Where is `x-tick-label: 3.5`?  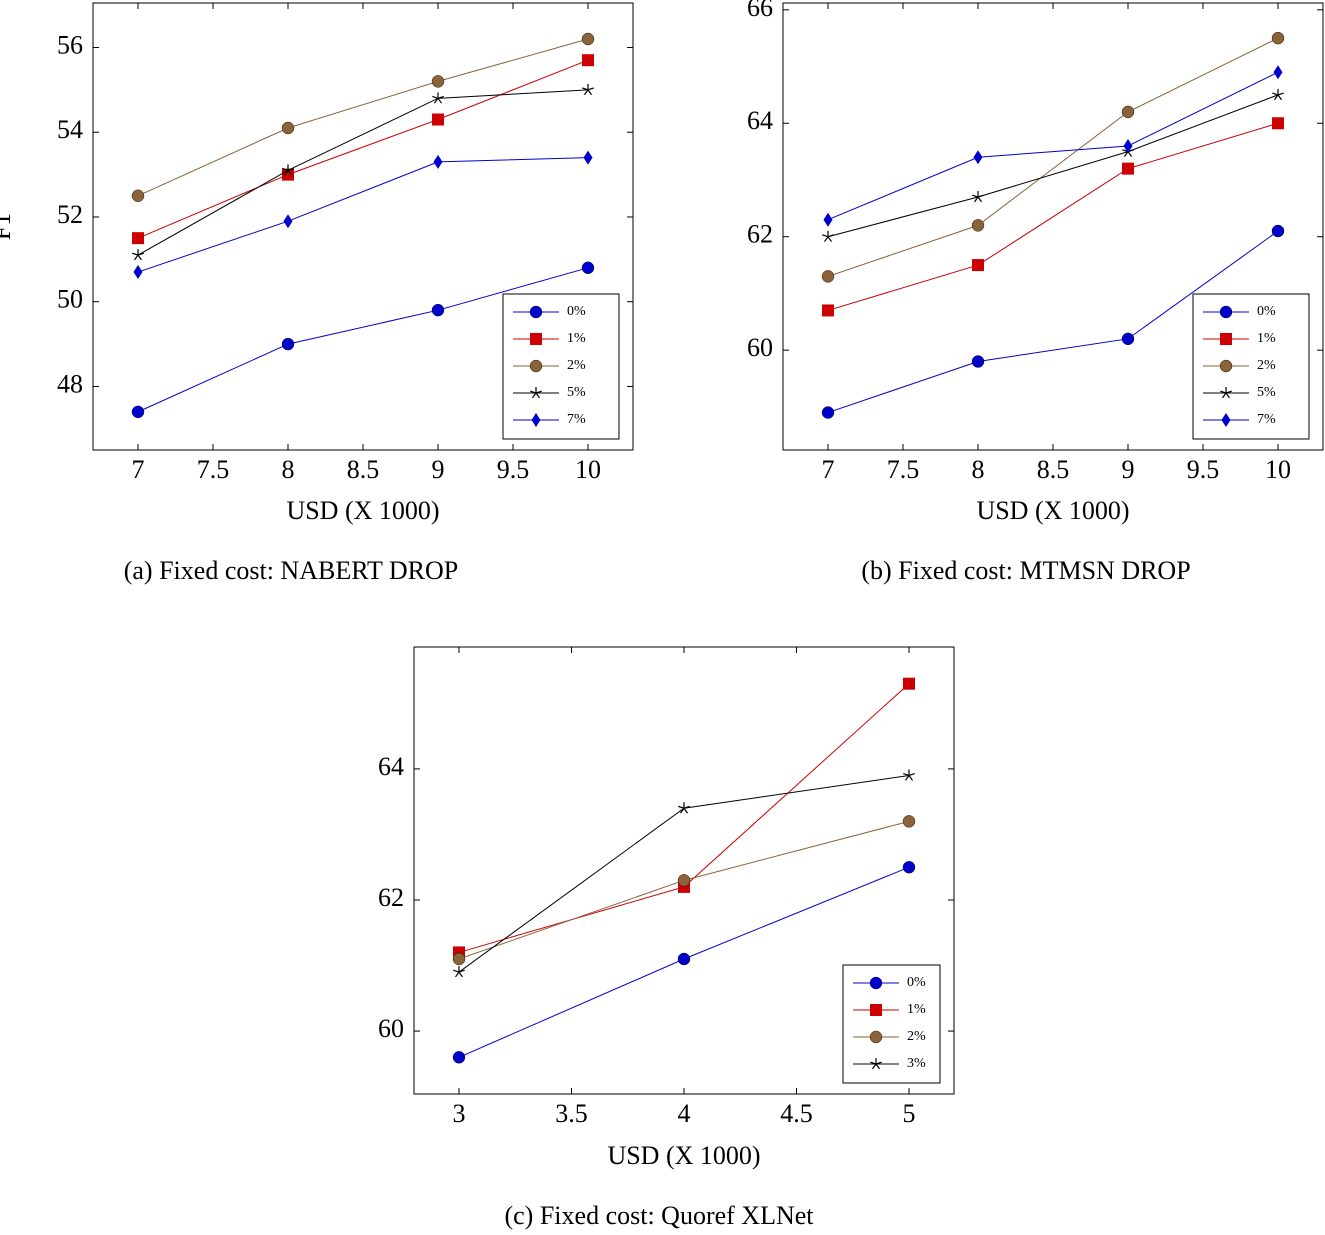
x-tick-label: 3.5 is located at coordinates (571, 1113).